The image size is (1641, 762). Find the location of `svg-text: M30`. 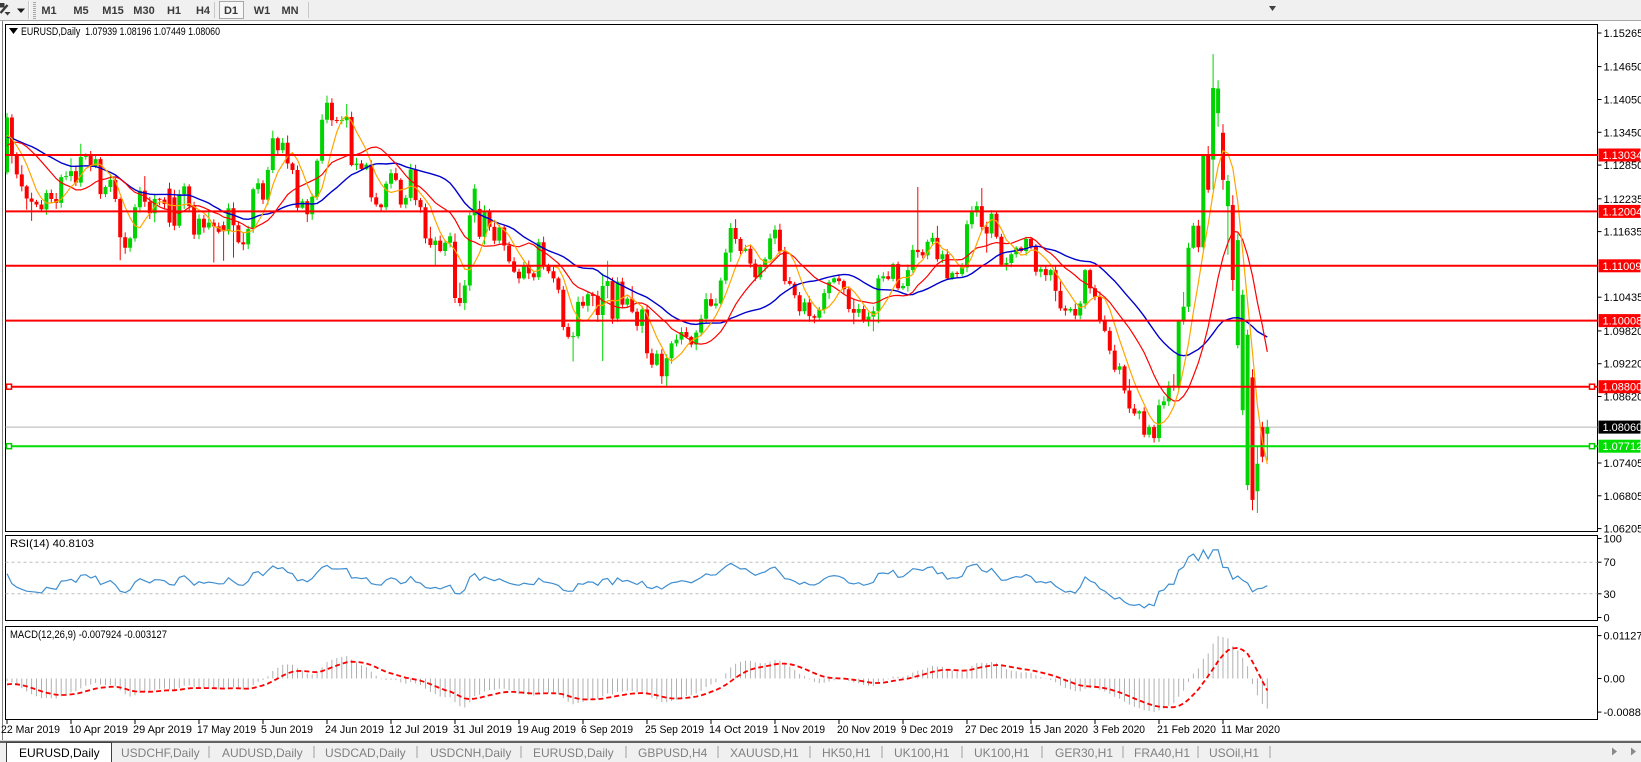

svg-text: M30 is located at coordinates (143, 11).